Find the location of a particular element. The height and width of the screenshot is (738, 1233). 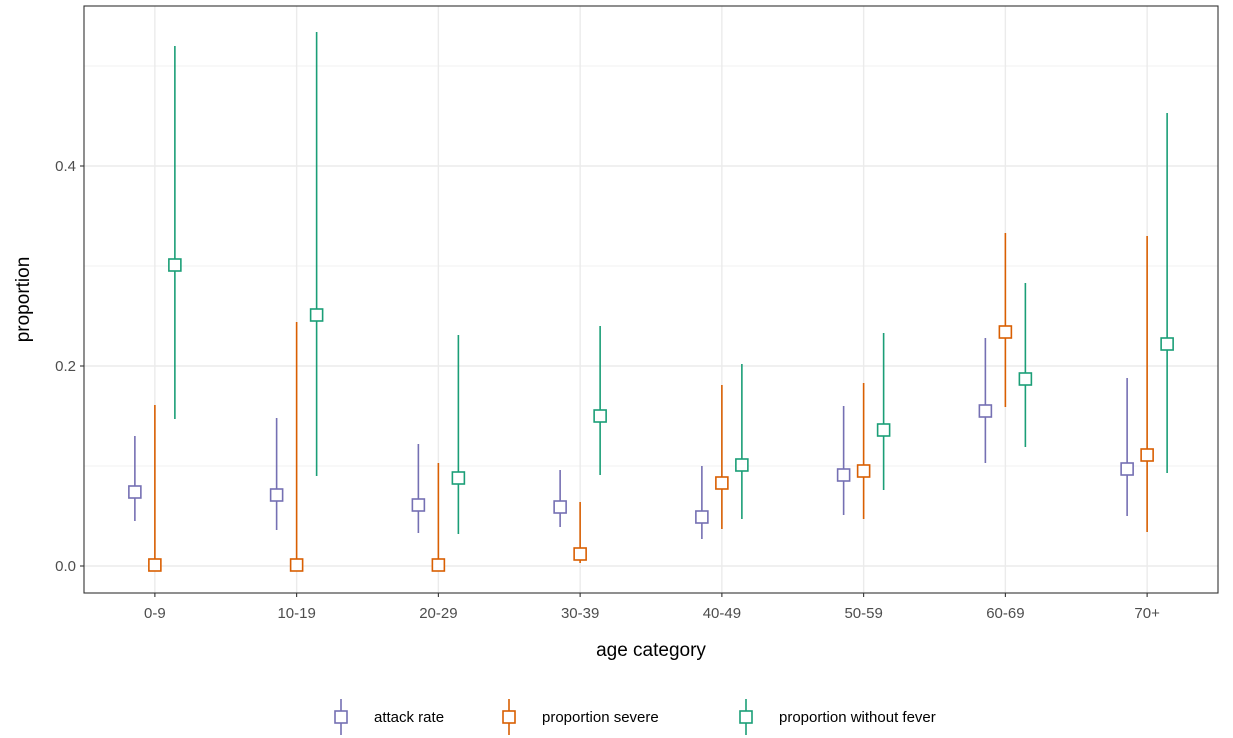

legend-label: proportion severe is located at coordinates (600, 717).